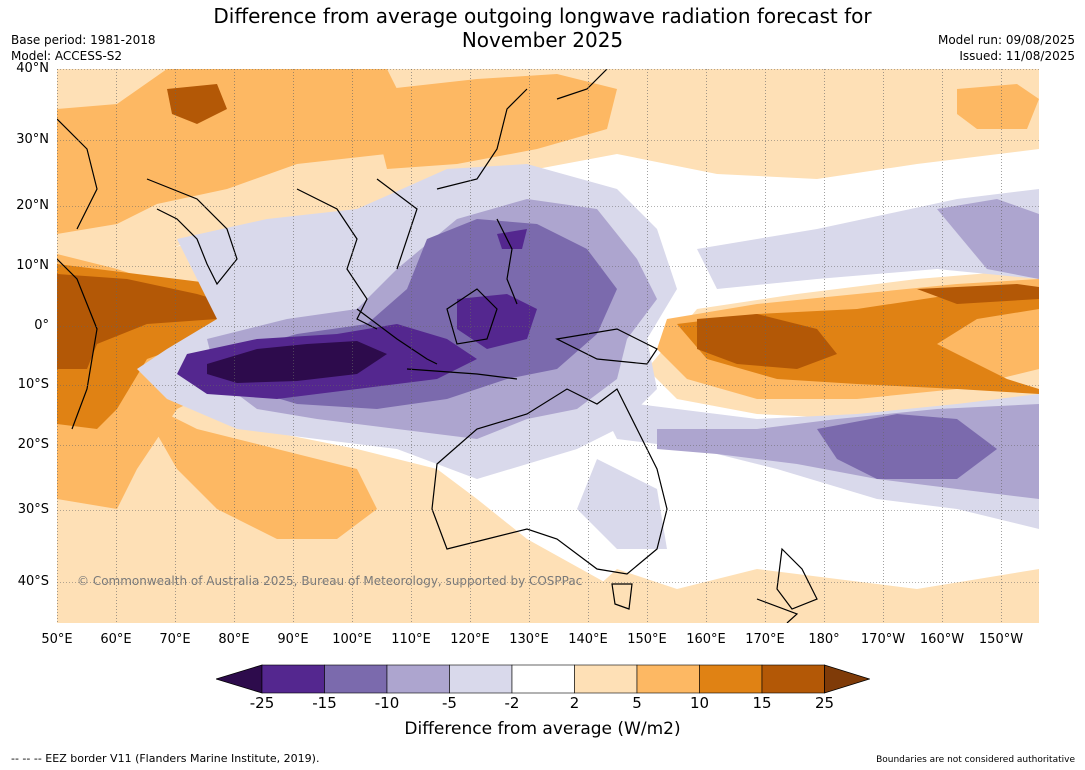 This screenshot has height=770, width=1085. I want to click on meta-right: Model run: 09/08/2025 Issued: 11/08/2025, so click(1006, 48).